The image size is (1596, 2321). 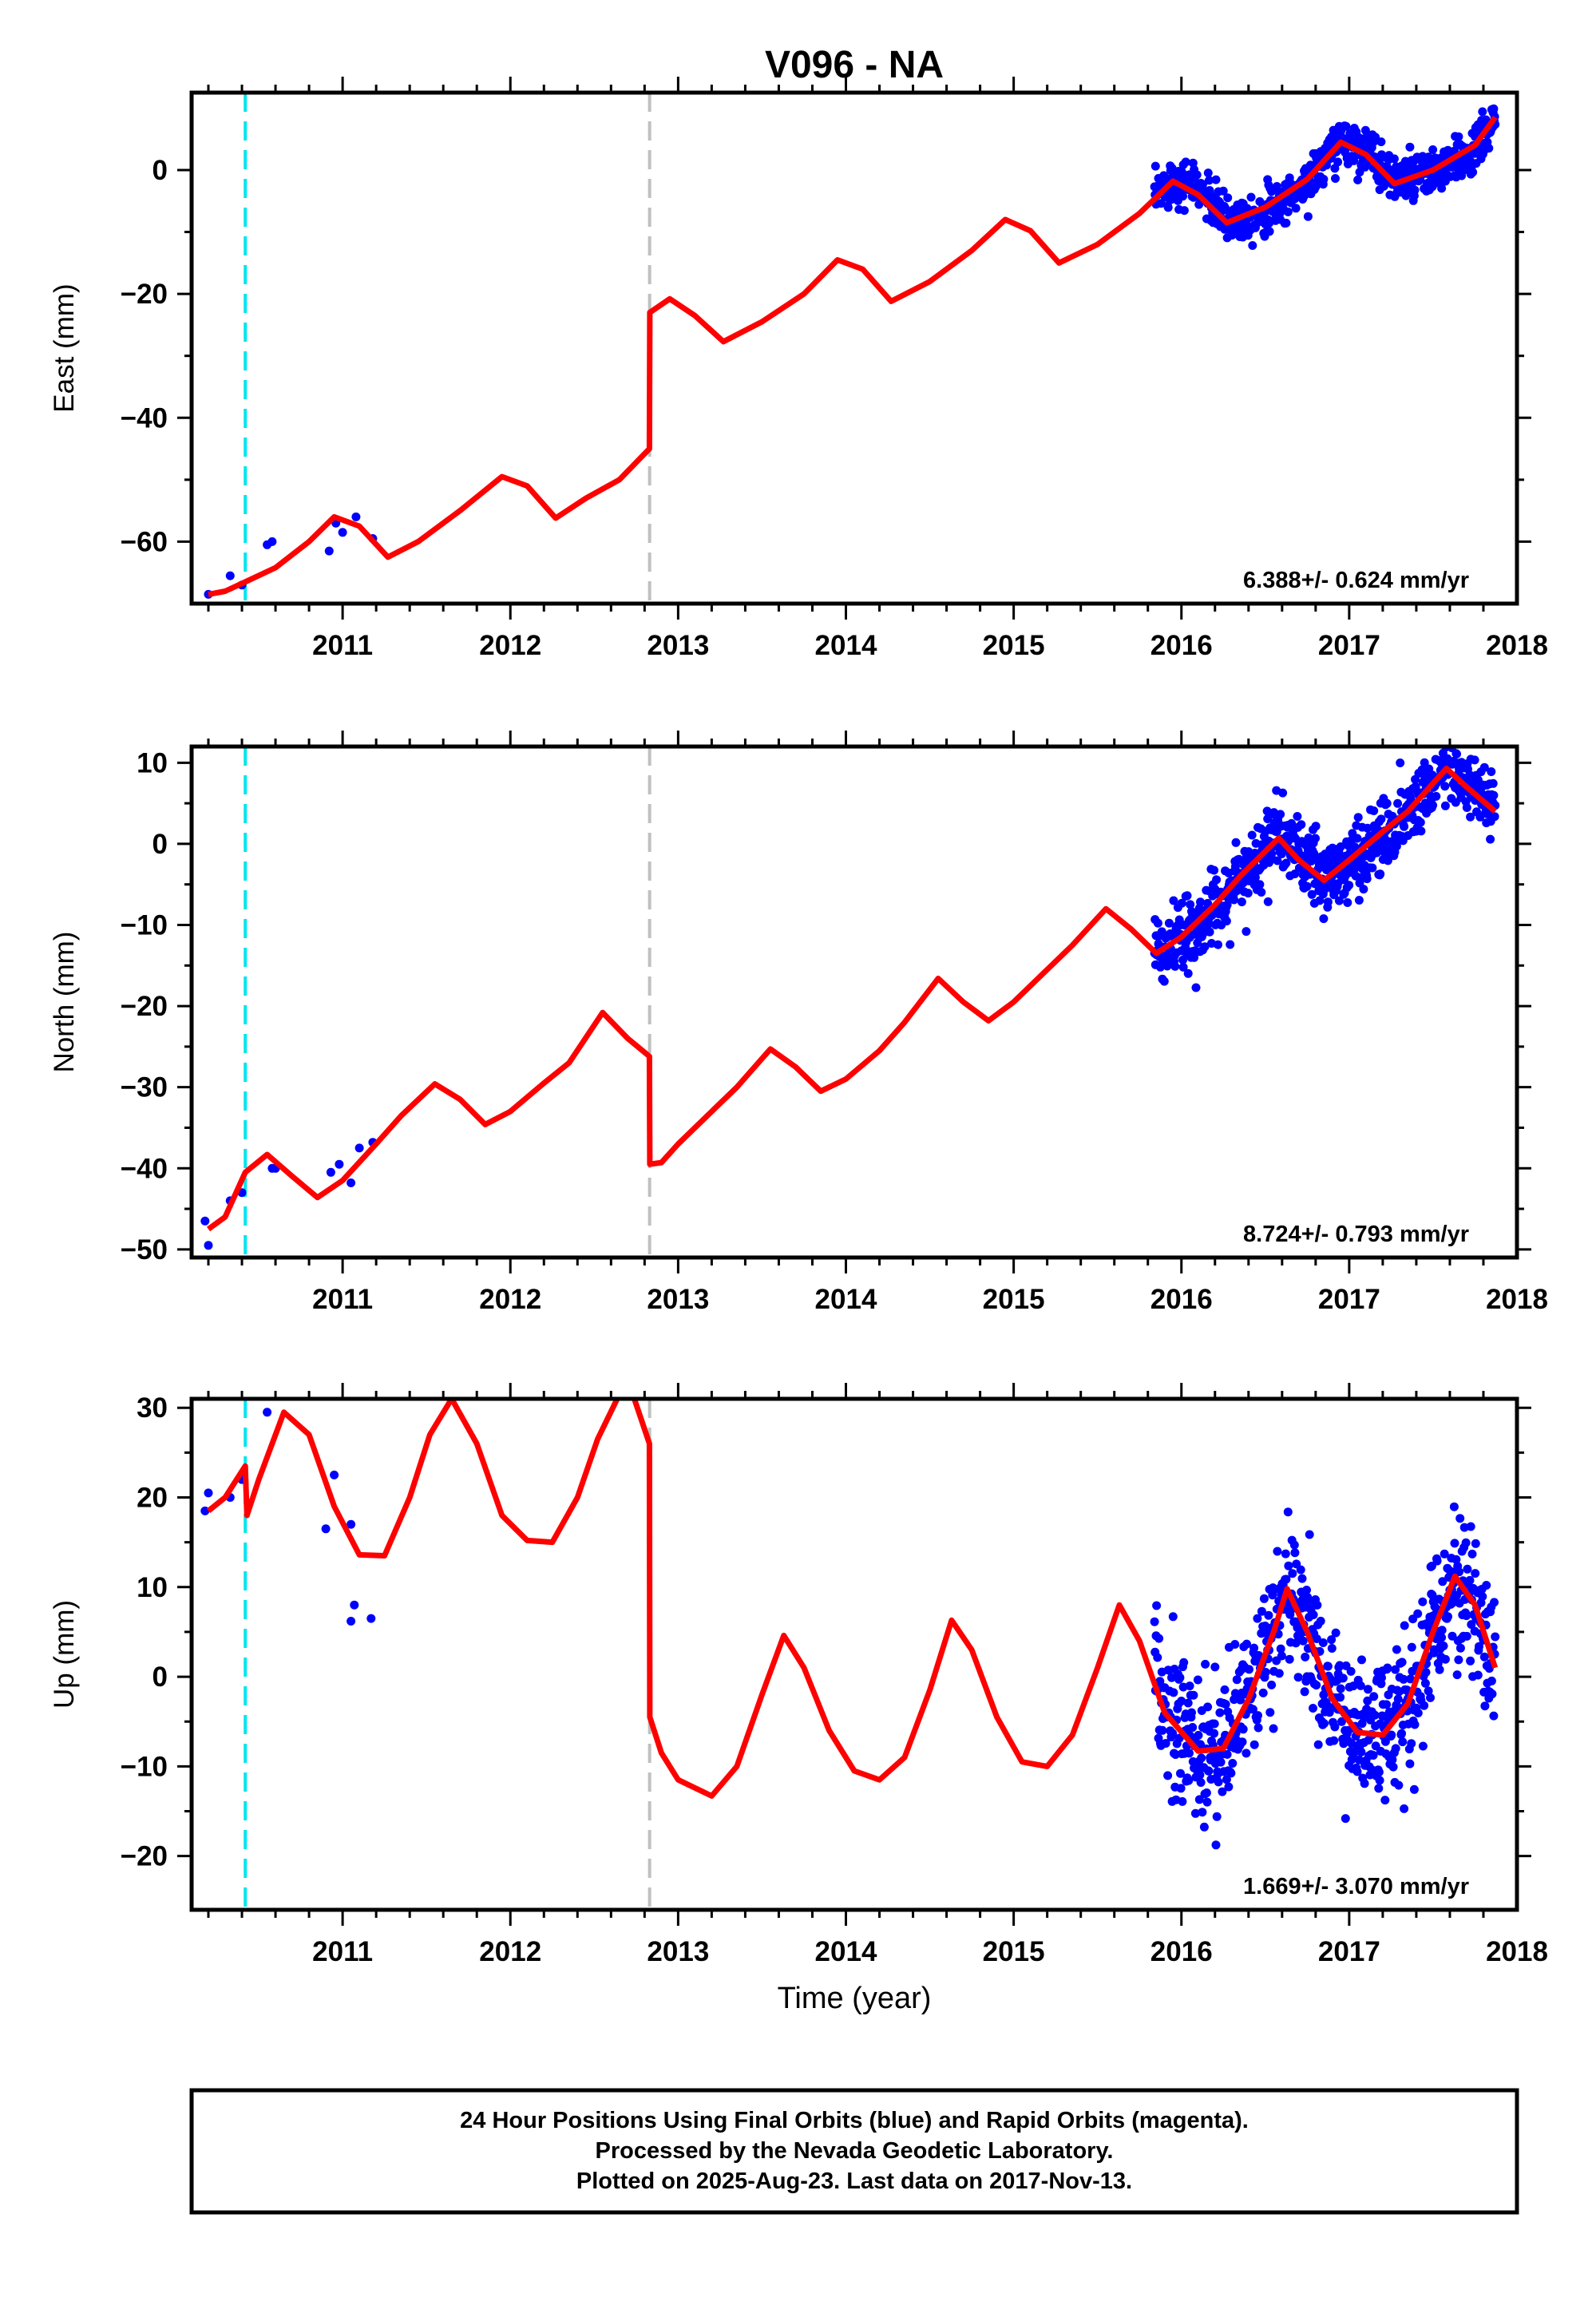 I want to click on y-tick-label: 0, so click(x=160, y=845).